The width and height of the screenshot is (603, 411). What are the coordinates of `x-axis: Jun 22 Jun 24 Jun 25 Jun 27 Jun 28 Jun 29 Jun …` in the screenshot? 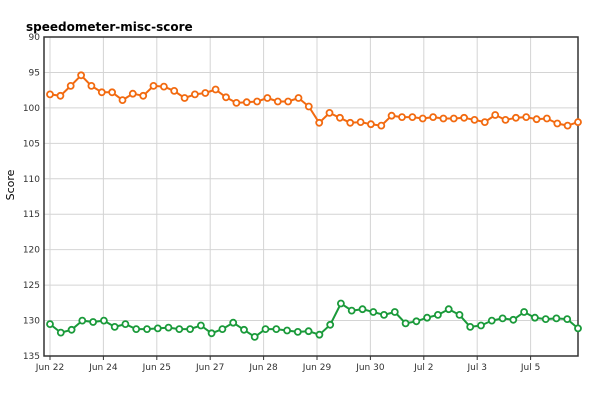 It's located at (287, 364).